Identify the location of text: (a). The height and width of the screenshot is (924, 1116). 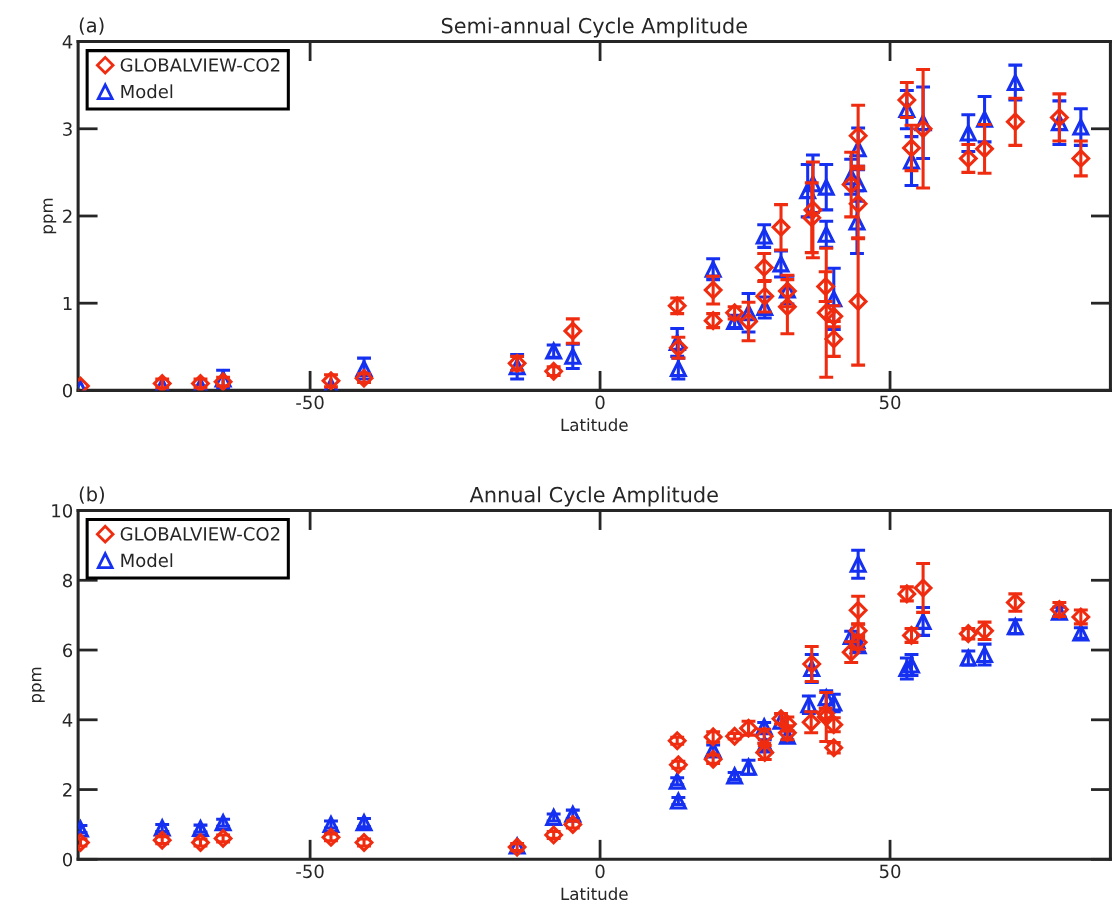
(91, 26).